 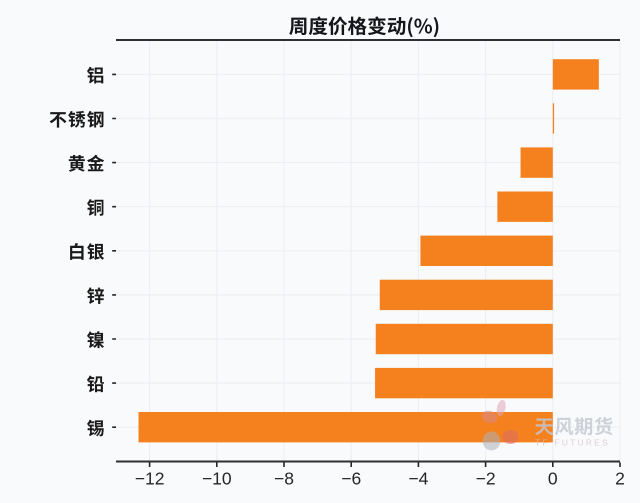 I want to click on svg-text: −12, so click(x=150, y=479).